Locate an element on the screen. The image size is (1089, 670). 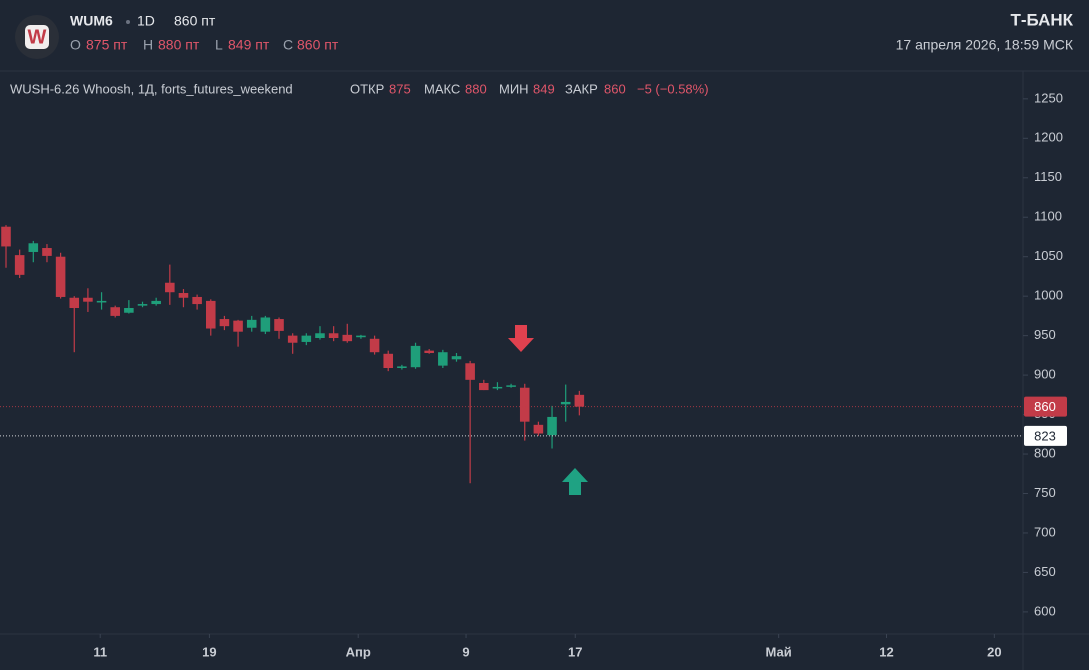
y-tick-label: 750 is located at coordinates (1045, 492).